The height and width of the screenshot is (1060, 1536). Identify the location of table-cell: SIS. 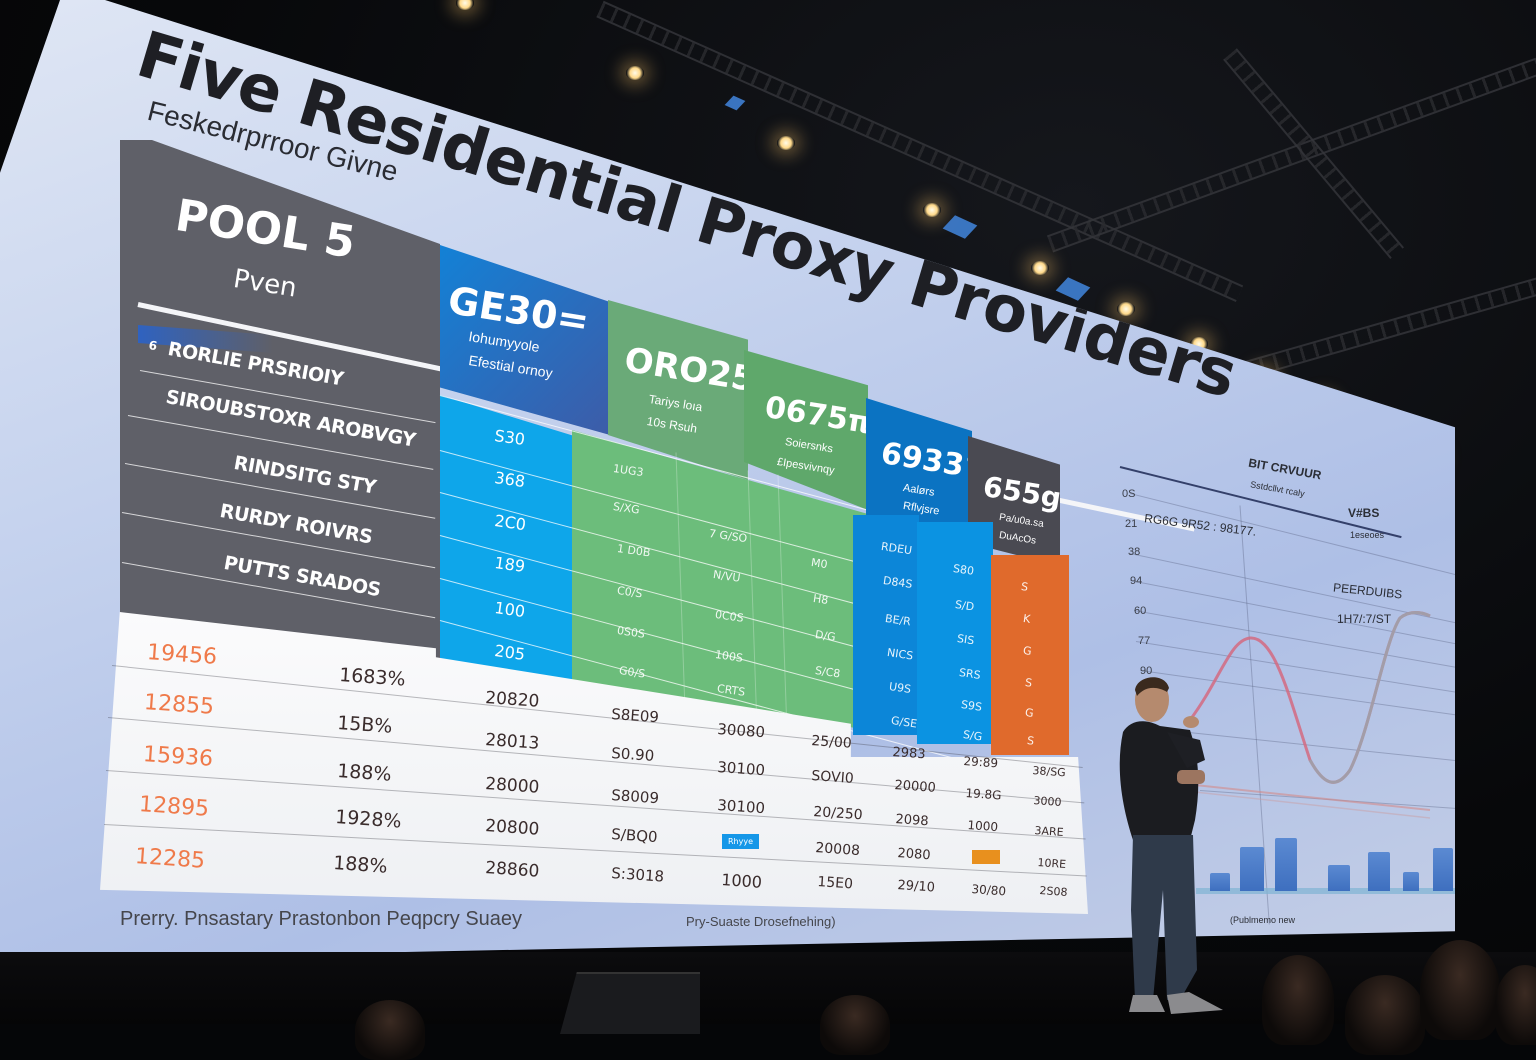
(966, 640).